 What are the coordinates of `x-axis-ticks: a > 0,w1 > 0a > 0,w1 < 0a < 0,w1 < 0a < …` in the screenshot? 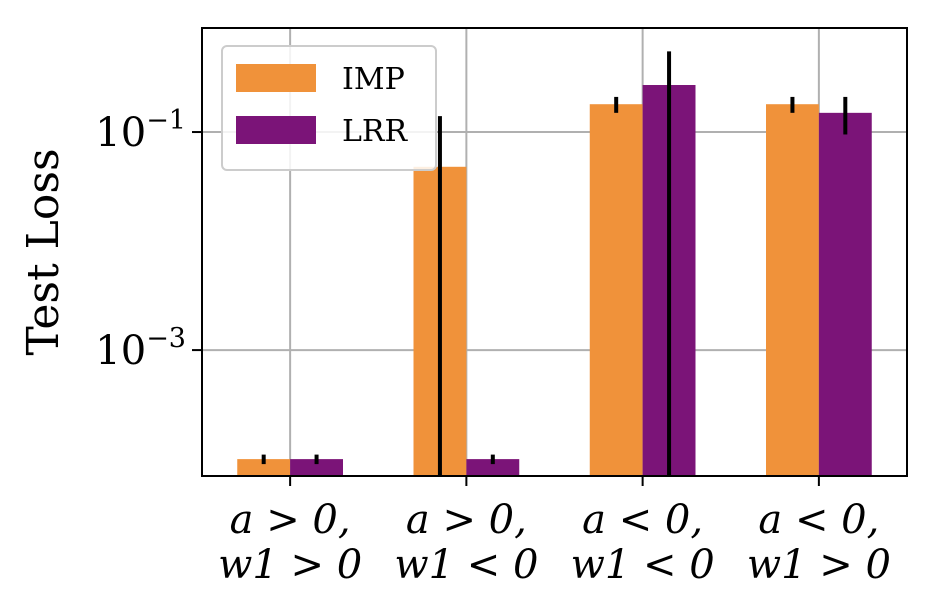 It's located at (554, 532).